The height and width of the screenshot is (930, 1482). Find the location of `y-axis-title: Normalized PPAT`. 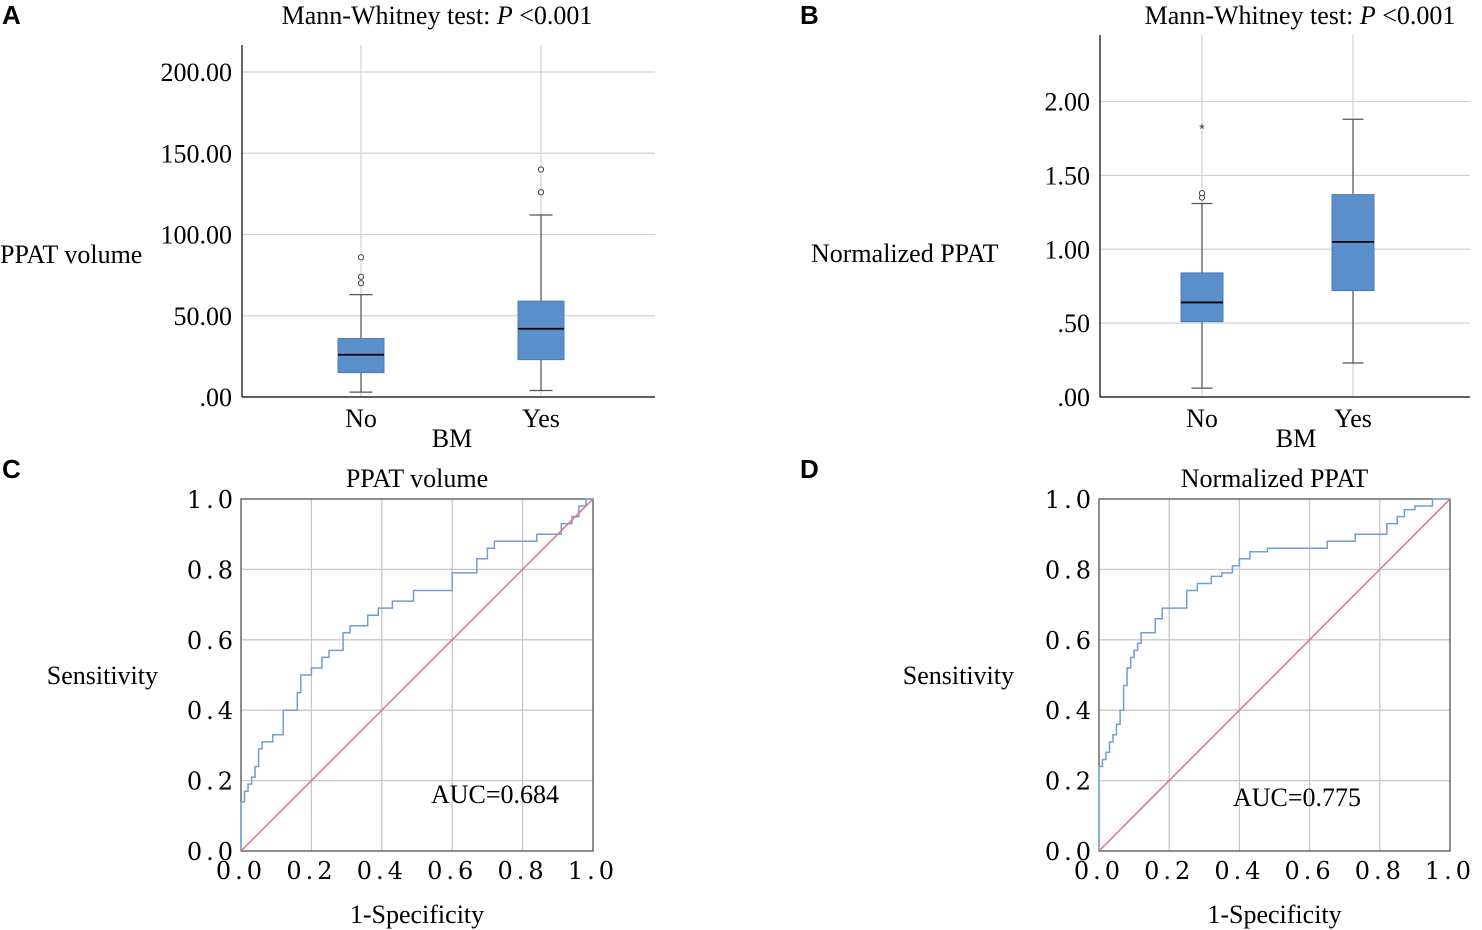

y-axis-title: Normalized PPAT is located at coordinates (905, 253).